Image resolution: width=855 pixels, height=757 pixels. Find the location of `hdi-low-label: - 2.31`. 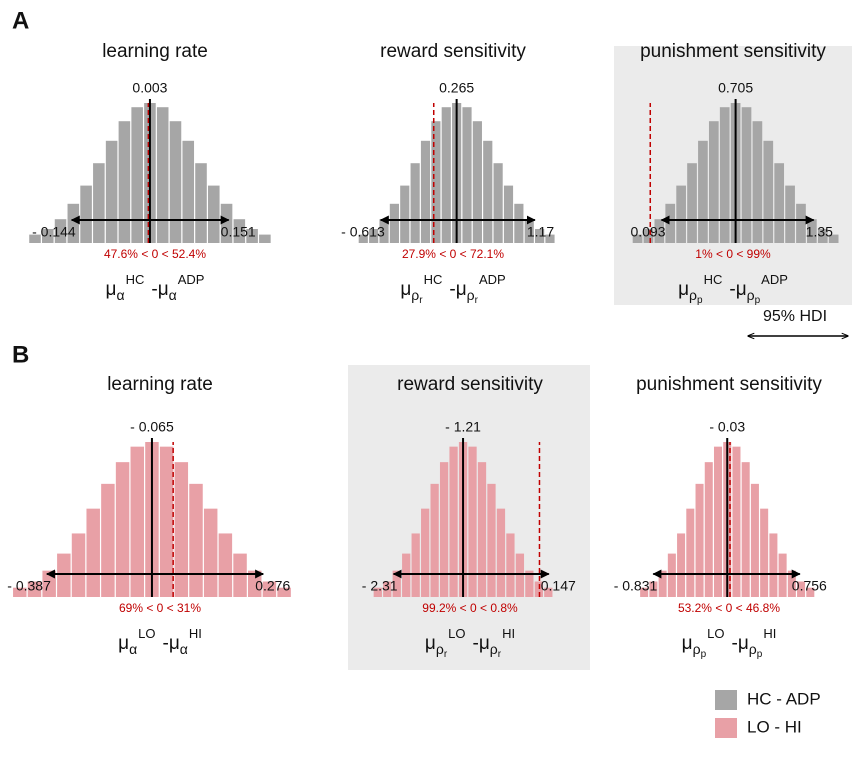

hdi-low-label: - 2.31 is located at coordinates (380, 586).